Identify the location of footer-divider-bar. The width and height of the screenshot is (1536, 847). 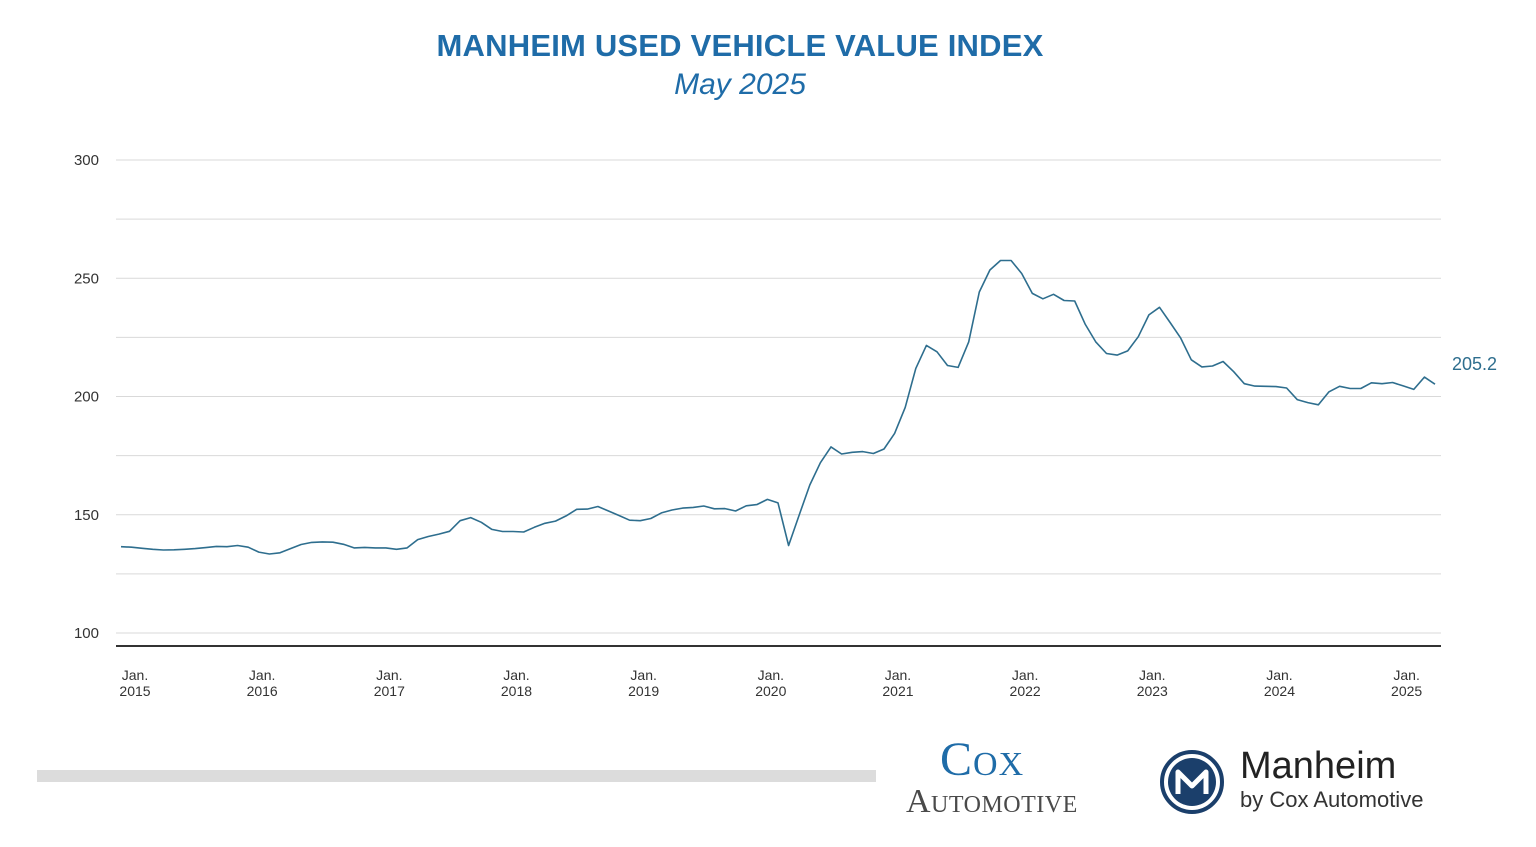
(456, 776).